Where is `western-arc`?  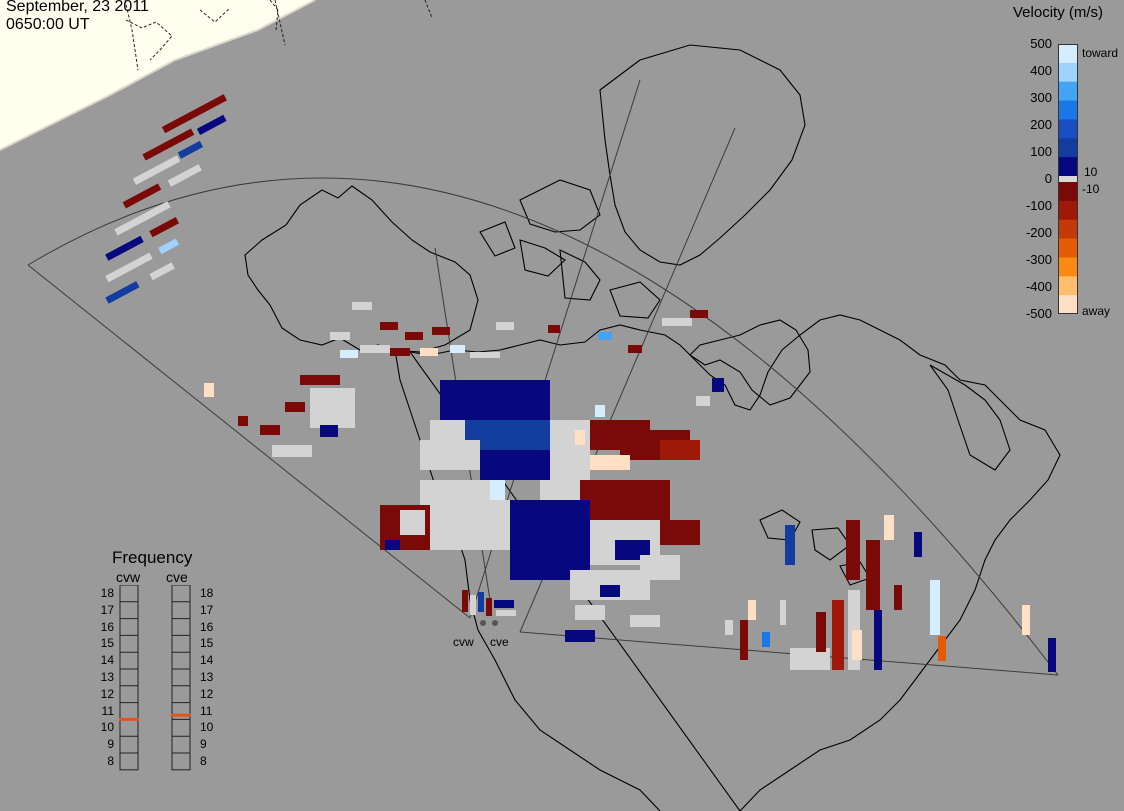 western-arc is located at coordinates (166, 199).